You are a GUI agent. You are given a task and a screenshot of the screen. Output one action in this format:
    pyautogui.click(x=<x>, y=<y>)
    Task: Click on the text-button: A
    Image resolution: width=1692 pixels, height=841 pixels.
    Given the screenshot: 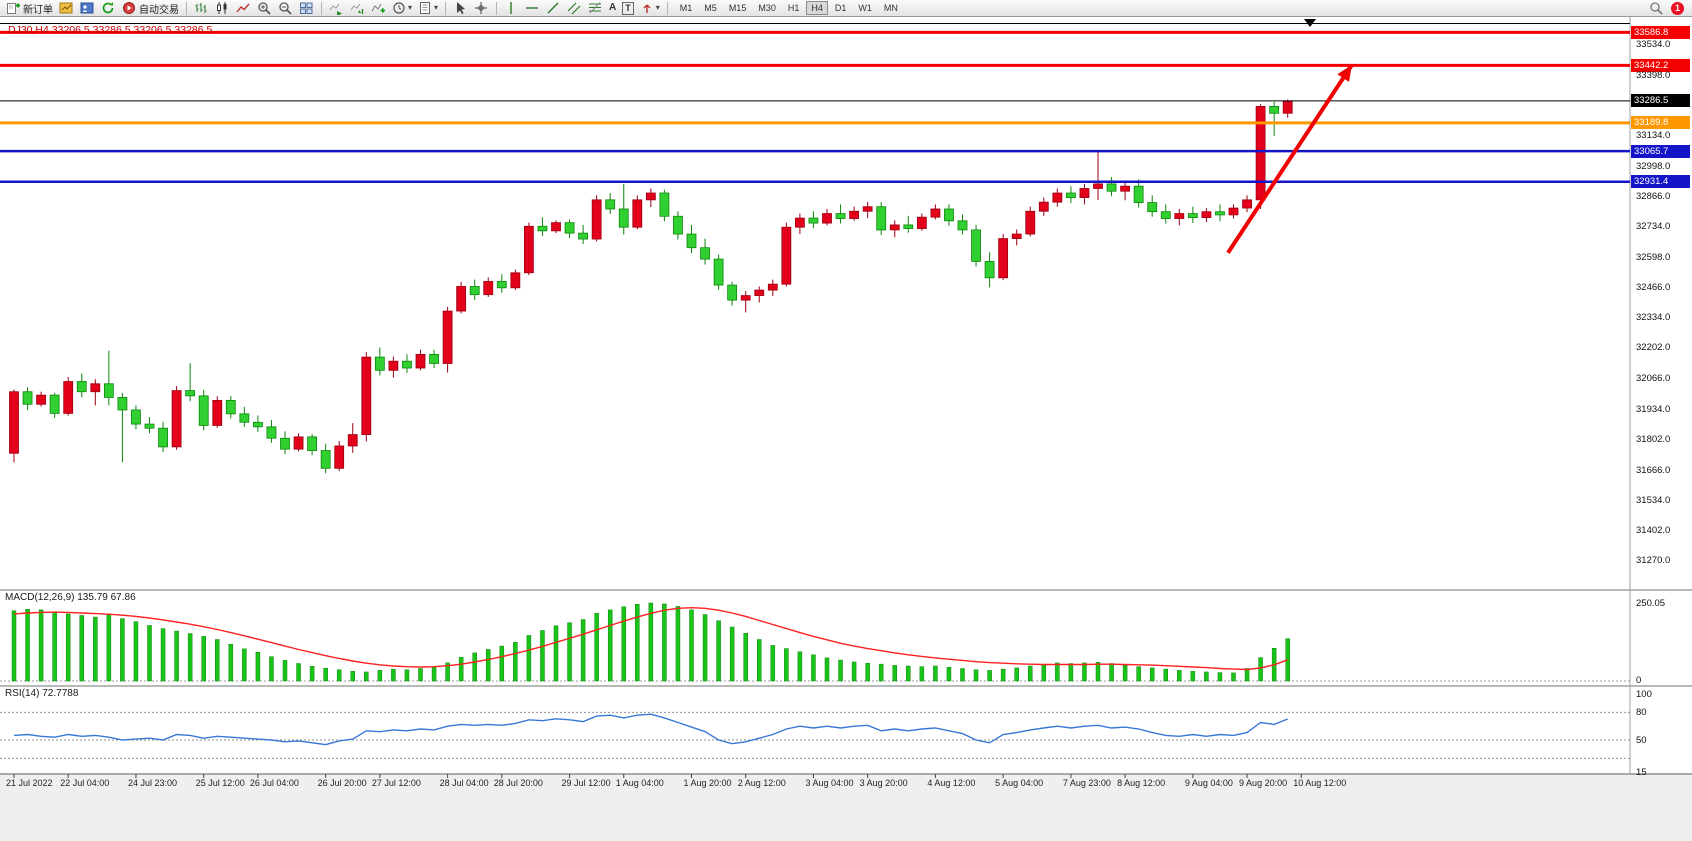 What is the action you would take?
    pyautogui.click(x=612, y=8)
    